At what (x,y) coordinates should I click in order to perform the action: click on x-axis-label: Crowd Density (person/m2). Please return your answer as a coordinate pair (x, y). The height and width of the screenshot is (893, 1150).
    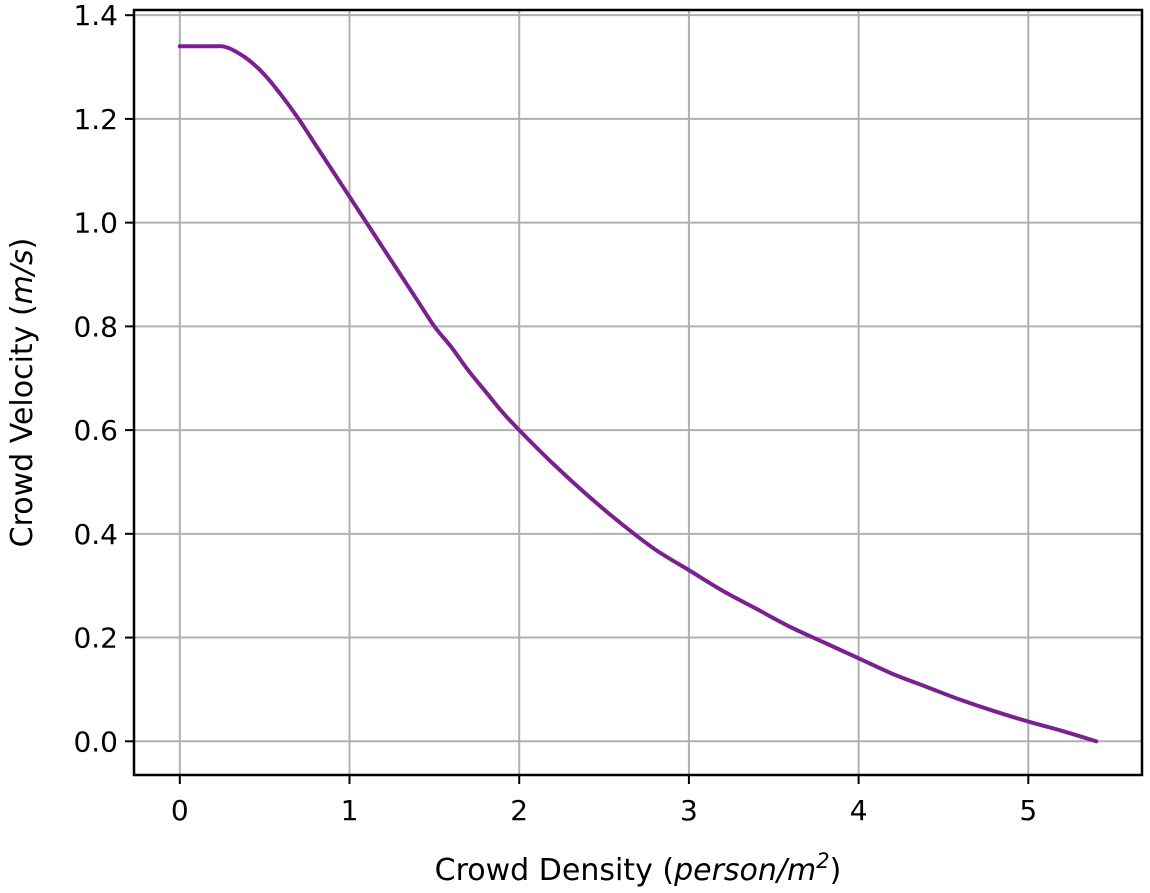
    Looking at the image, I should click on (638, 868).